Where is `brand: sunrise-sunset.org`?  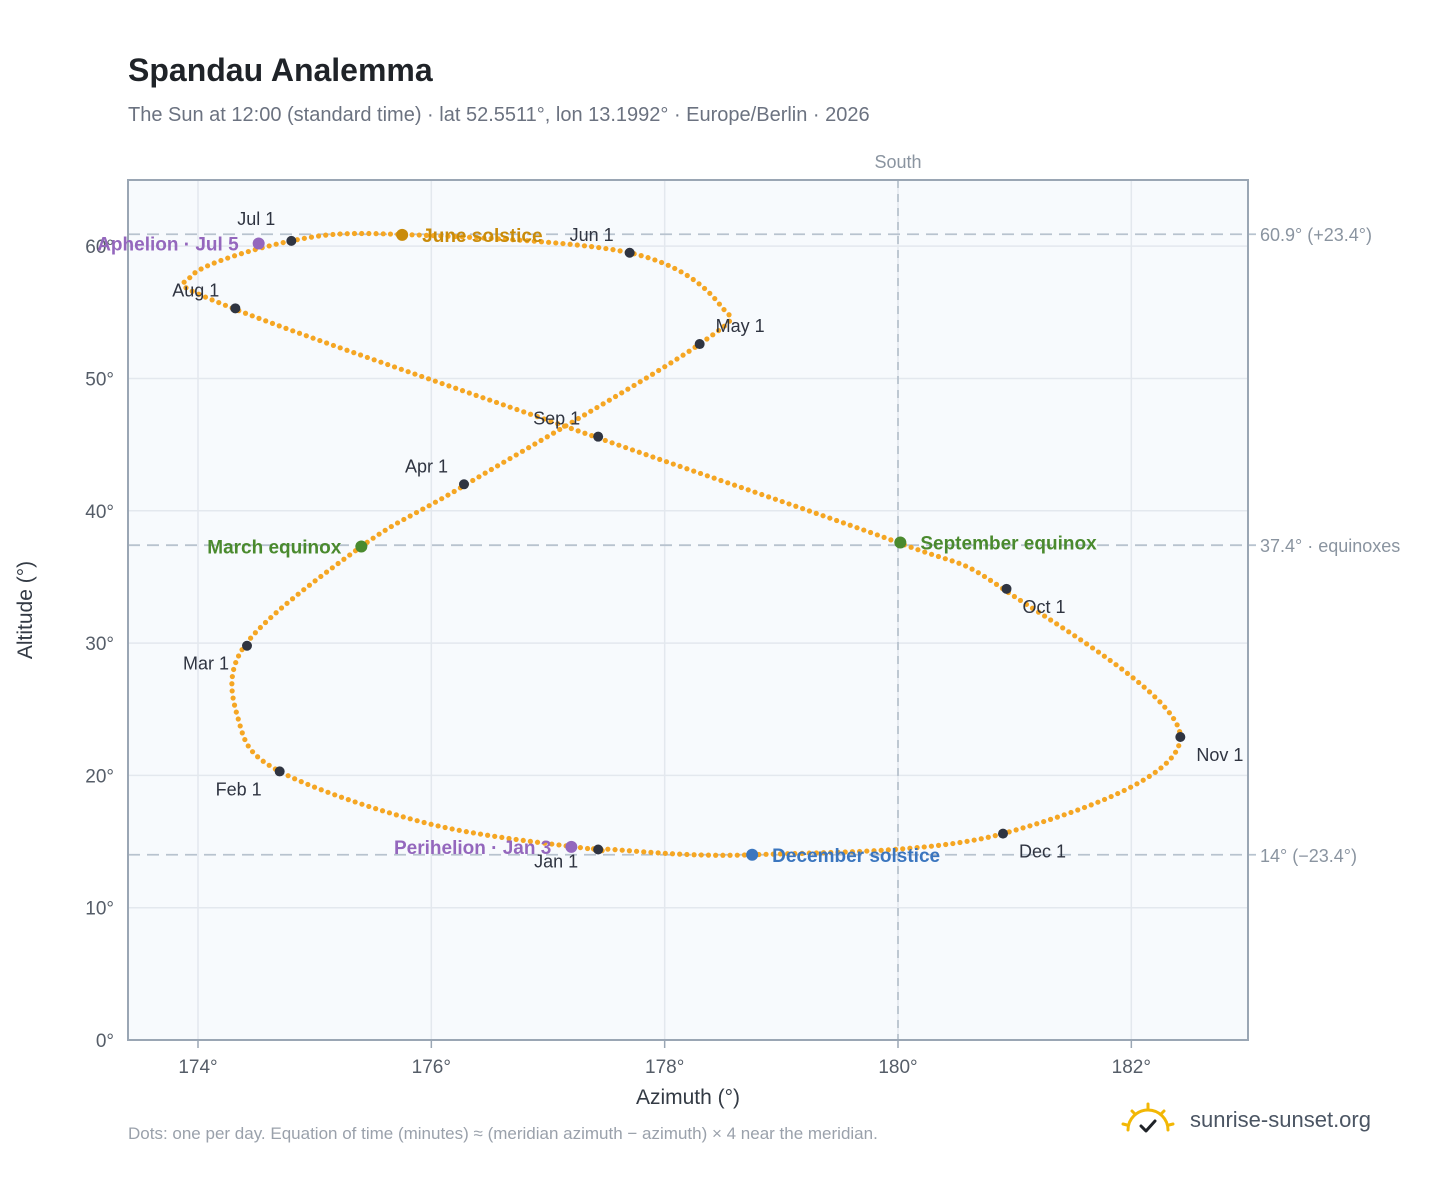 brand: sunrise-sunset.org is located at coordinates (1245, 1120).